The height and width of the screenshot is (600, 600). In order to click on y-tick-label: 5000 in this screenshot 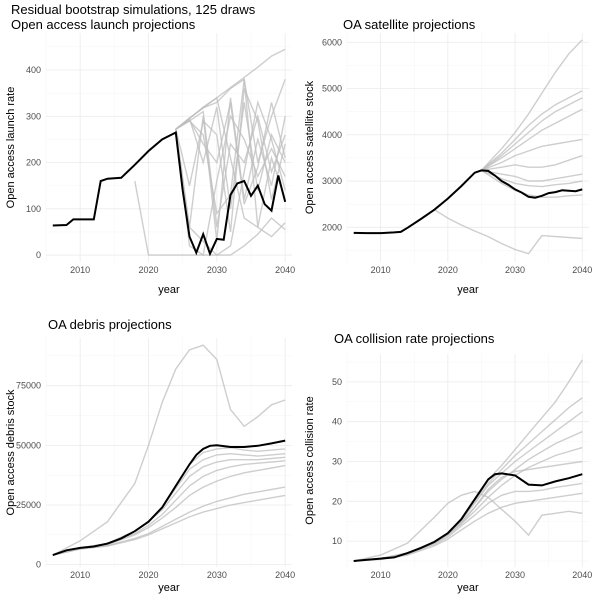, I will do `click(332, 89)`.